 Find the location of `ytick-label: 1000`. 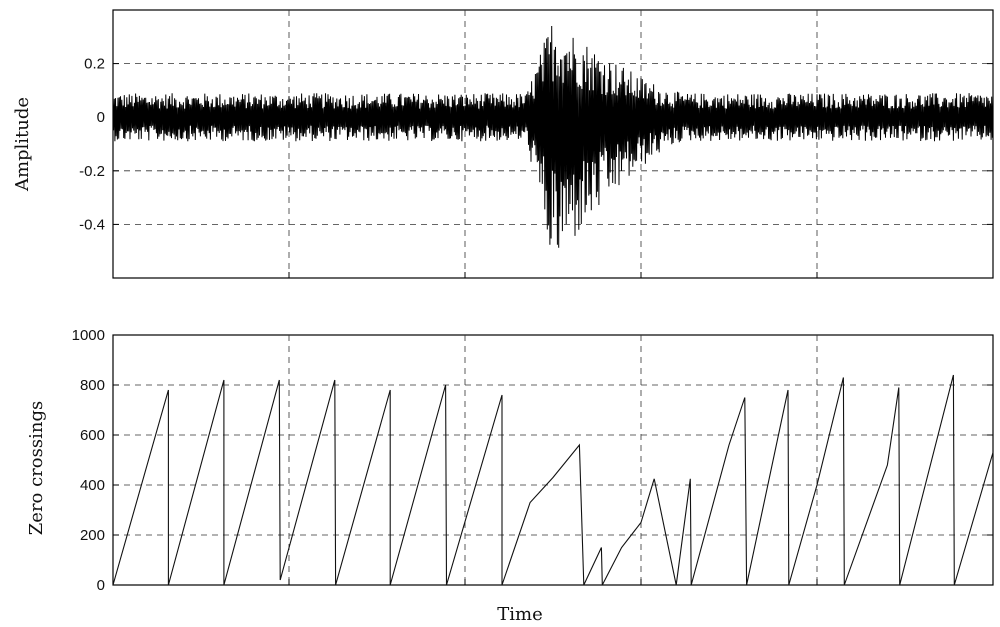

ytick-label: 1000 is located at coordinates (88, 335).